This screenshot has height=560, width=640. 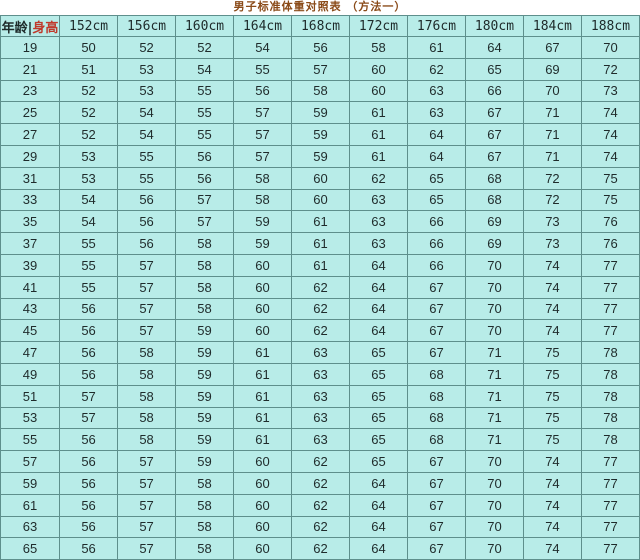 I want to click on age-cell: 31, so click(x=30, y=178).